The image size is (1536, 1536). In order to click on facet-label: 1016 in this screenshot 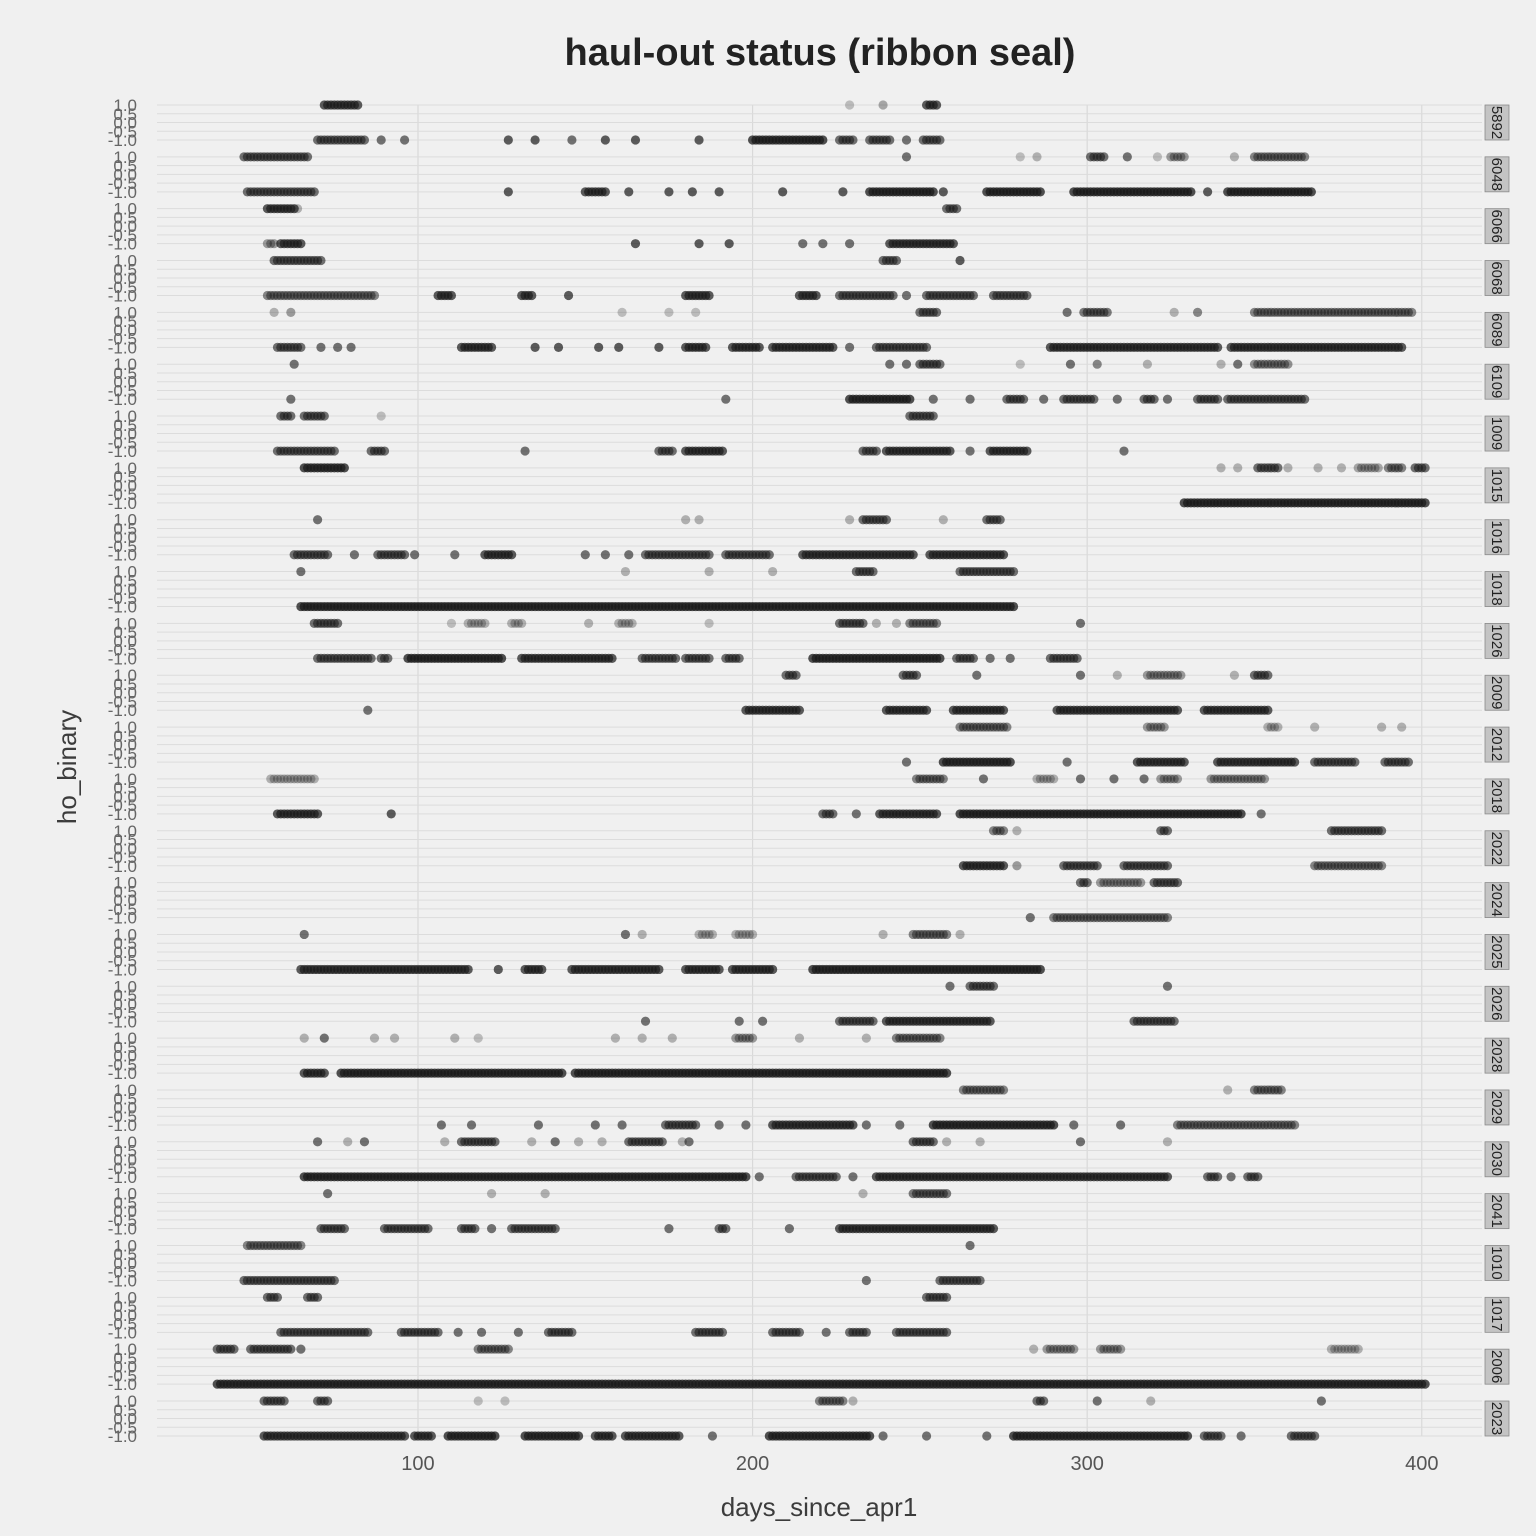, I will do `click(1496, 537)`.